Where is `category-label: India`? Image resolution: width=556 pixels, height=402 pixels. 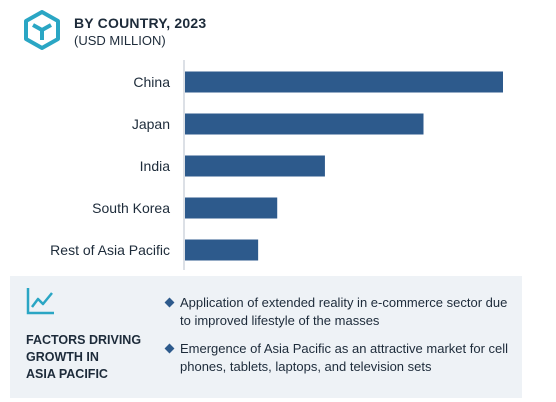
category-label: India is located at coordinates (155, 166).